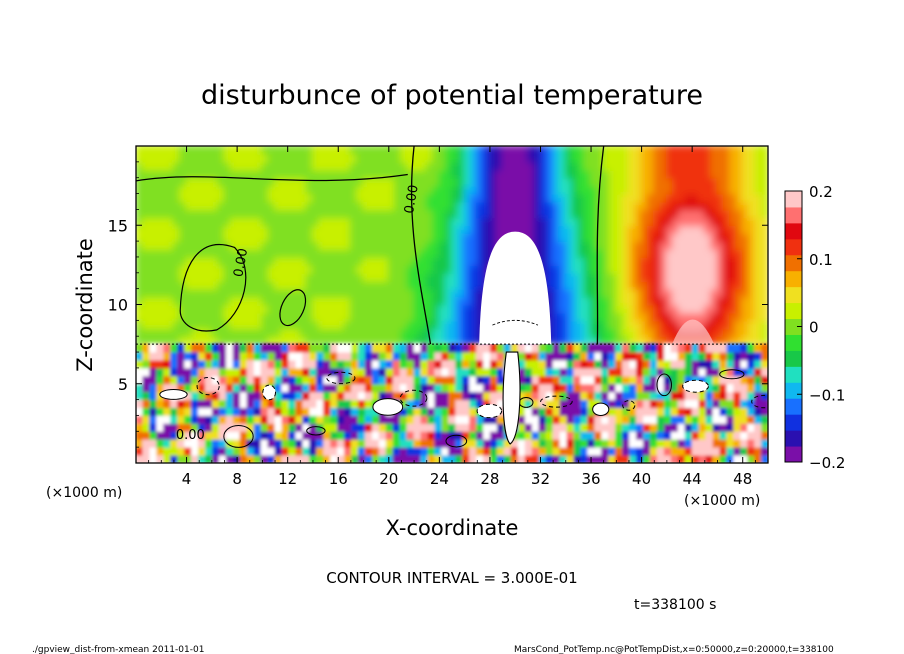 This screenshot has width=904, height=654. I want to click on y-tick-label: 10, so click(118, 305).